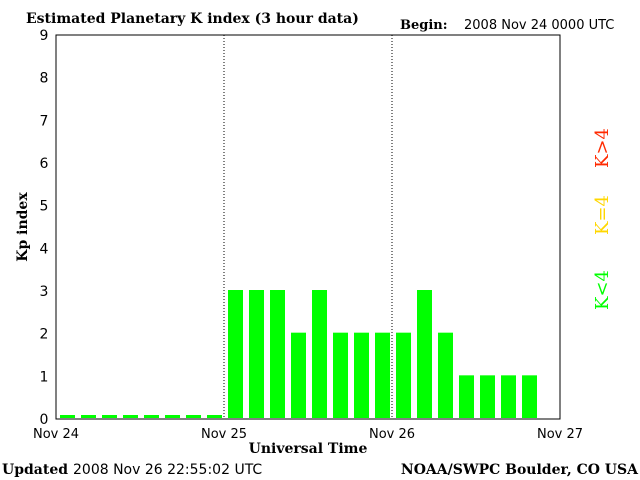  What do you see at coordinates (44, 207) in the screenshot?
I see `y-tick-label: 5` at bounding box center [44, 207].